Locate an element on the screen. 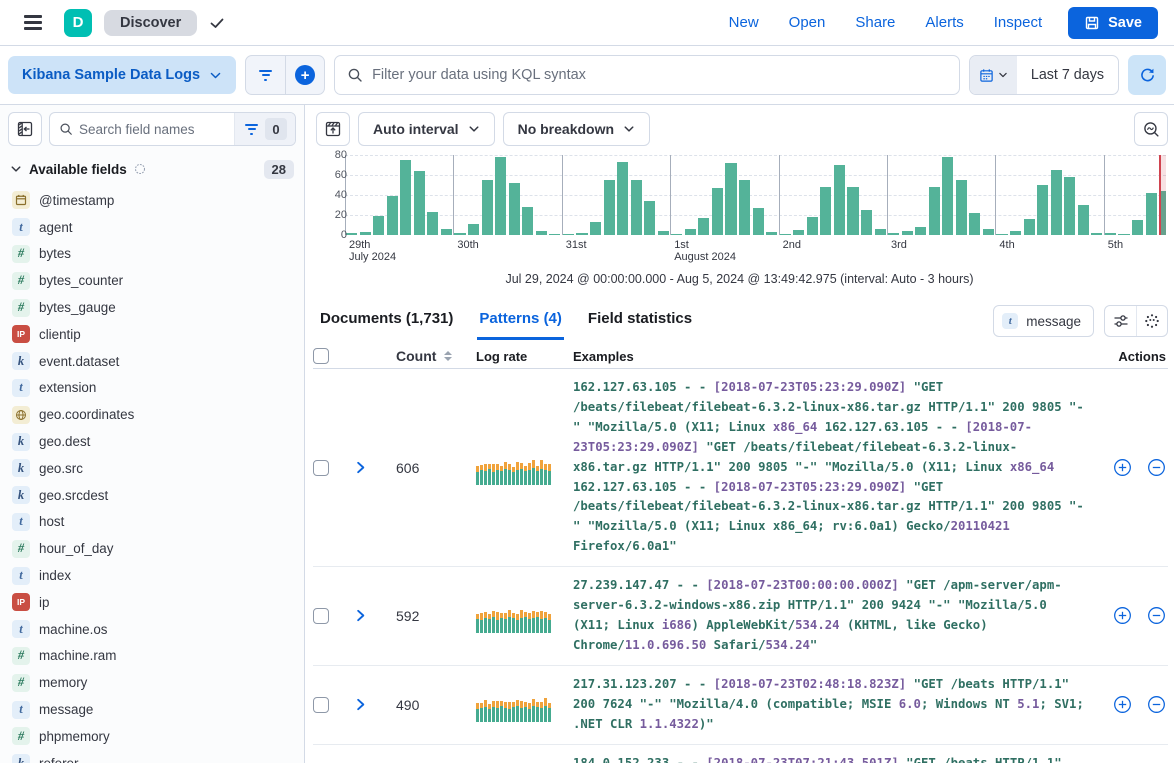 The image size is (1174, 763). interval-select-button: Auto interval is located at coordinates (426, 129).